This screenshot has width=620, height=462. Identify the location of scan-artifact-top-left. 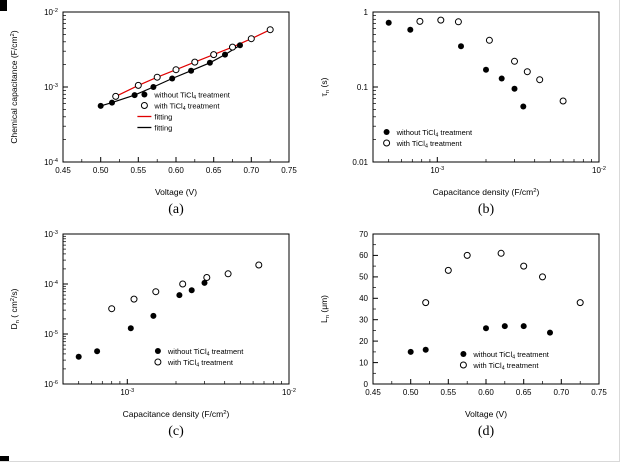
(3, 5).